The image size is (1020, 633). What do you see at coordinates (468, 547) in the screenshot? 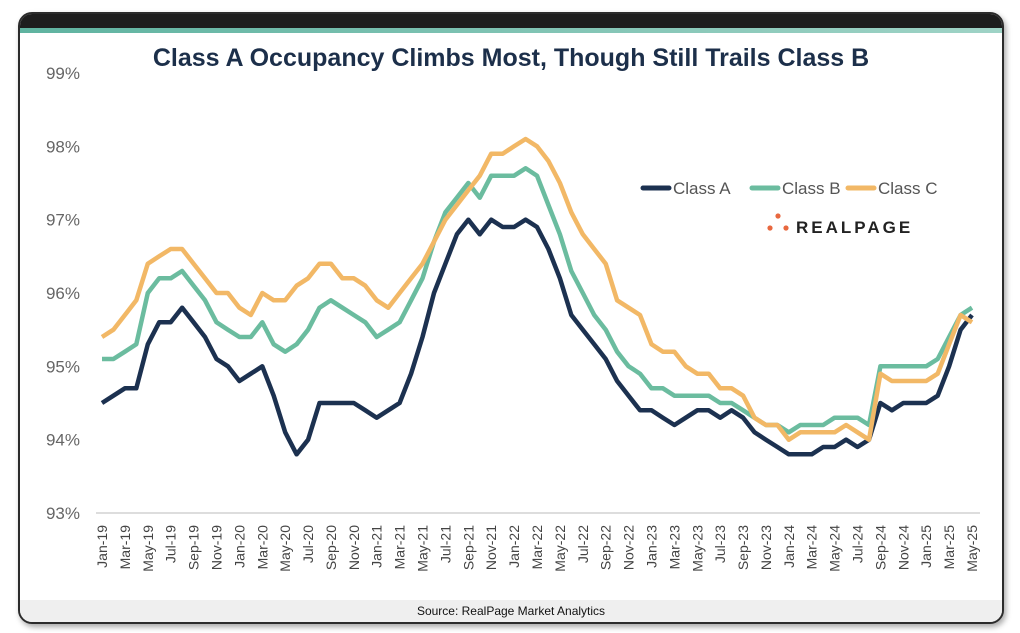
I see `x-tick-label: Sep-21` at bounding box center [468, 547].